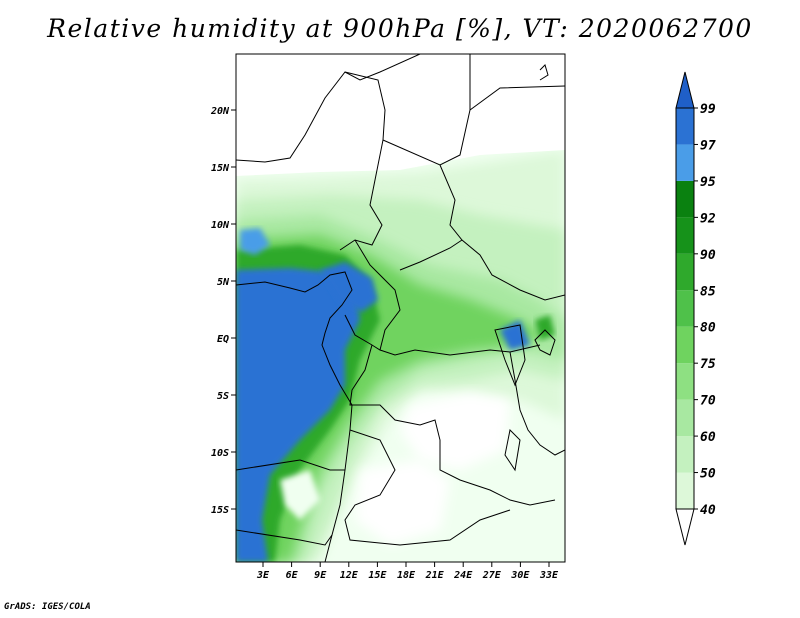 This screenshot has height=618, width=800. I want to click on lon-label: 30E, so click(520, 575).